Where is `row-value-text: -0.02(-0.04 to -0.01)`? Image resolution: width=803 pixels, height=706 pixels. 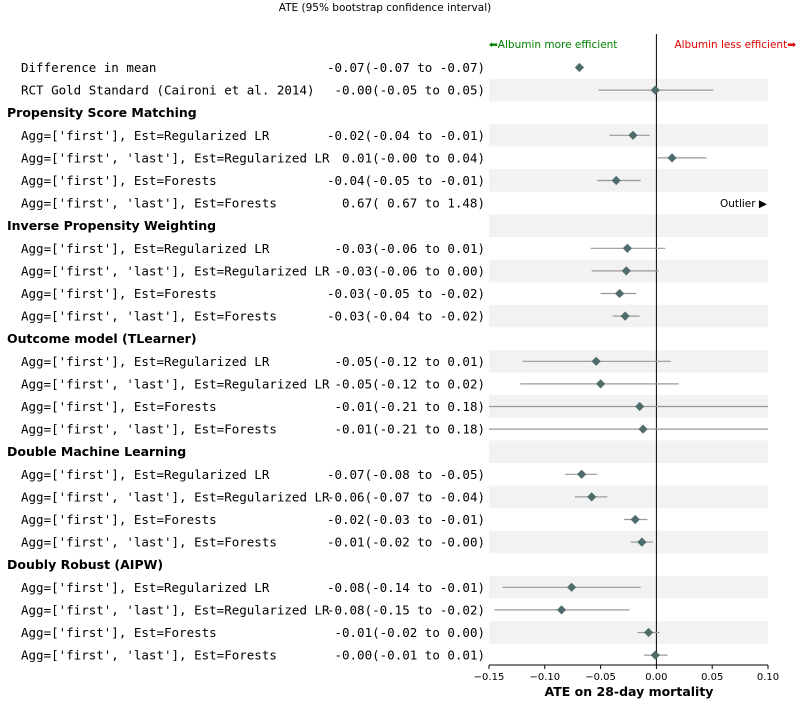
row-value-text: -0.02(-0.04 to -0.01) is located at coordinates (406, 135).